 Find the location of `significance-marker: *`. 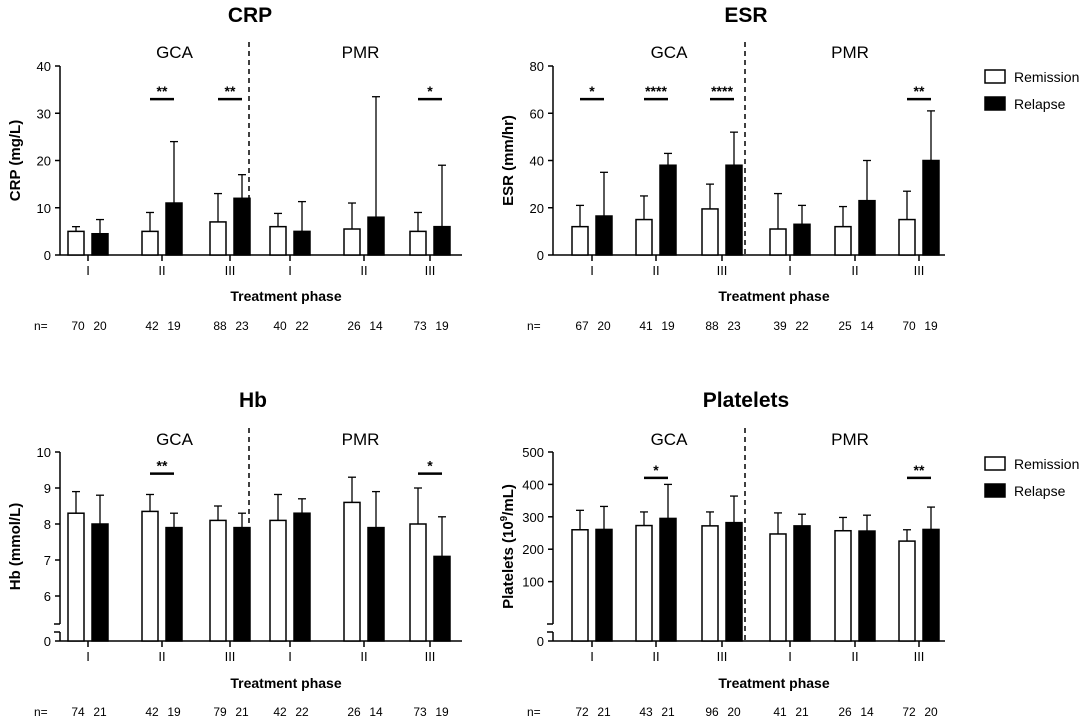

significance-marker: * is located at coordinates (592, 91).